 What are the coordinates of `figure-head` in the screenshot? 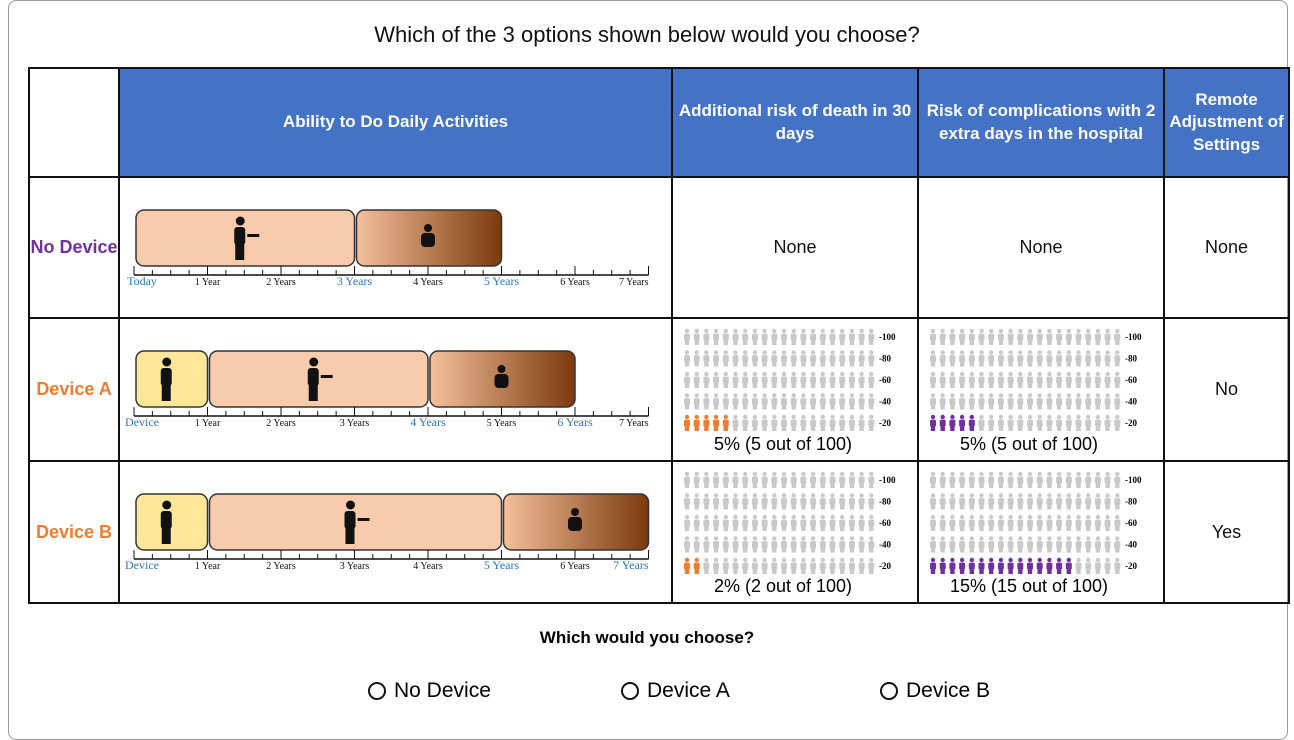 It's located at (314, 362).